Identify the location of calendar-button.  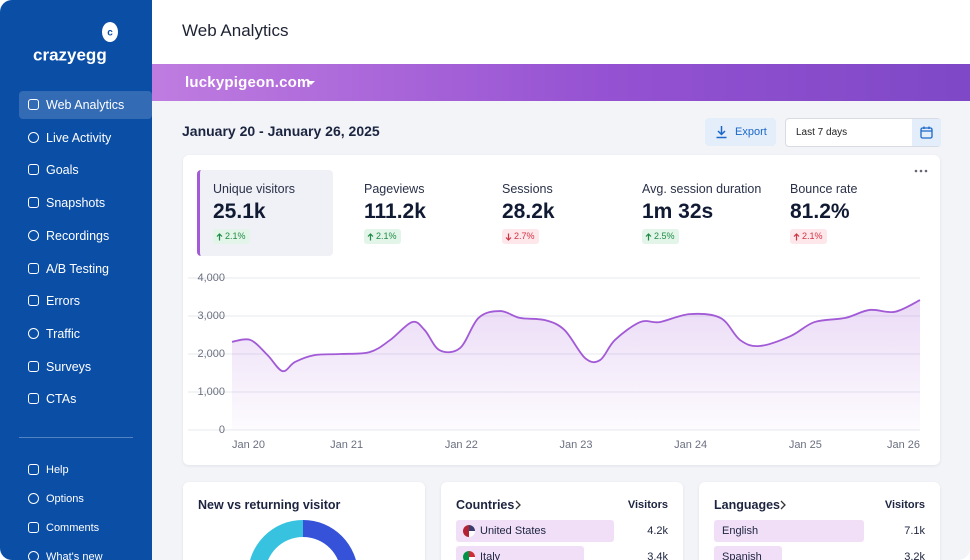
(926, 132).